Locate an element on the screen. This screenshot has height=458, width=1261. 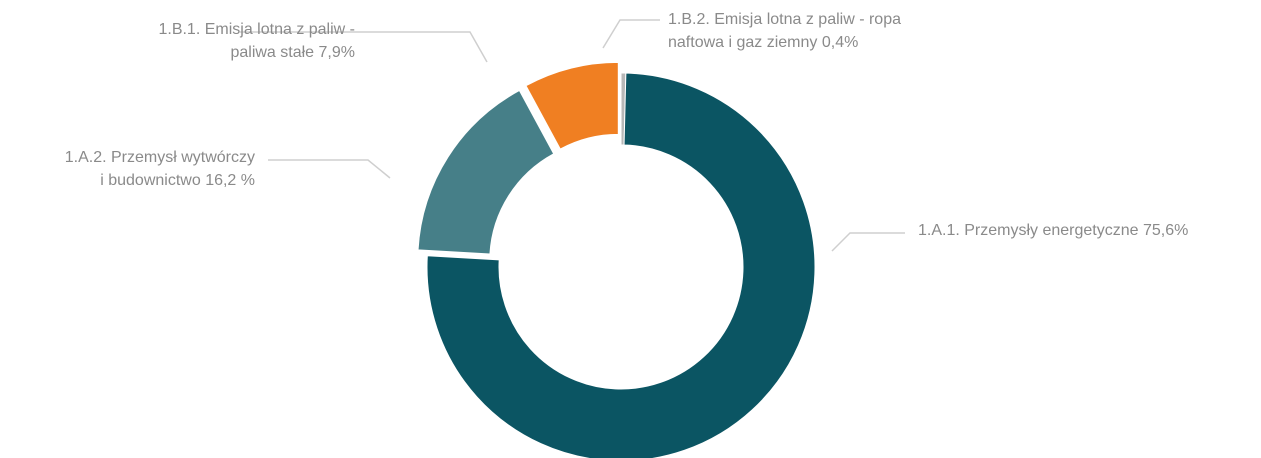
value-label: 0,4% is located at coordinates (840, 42).